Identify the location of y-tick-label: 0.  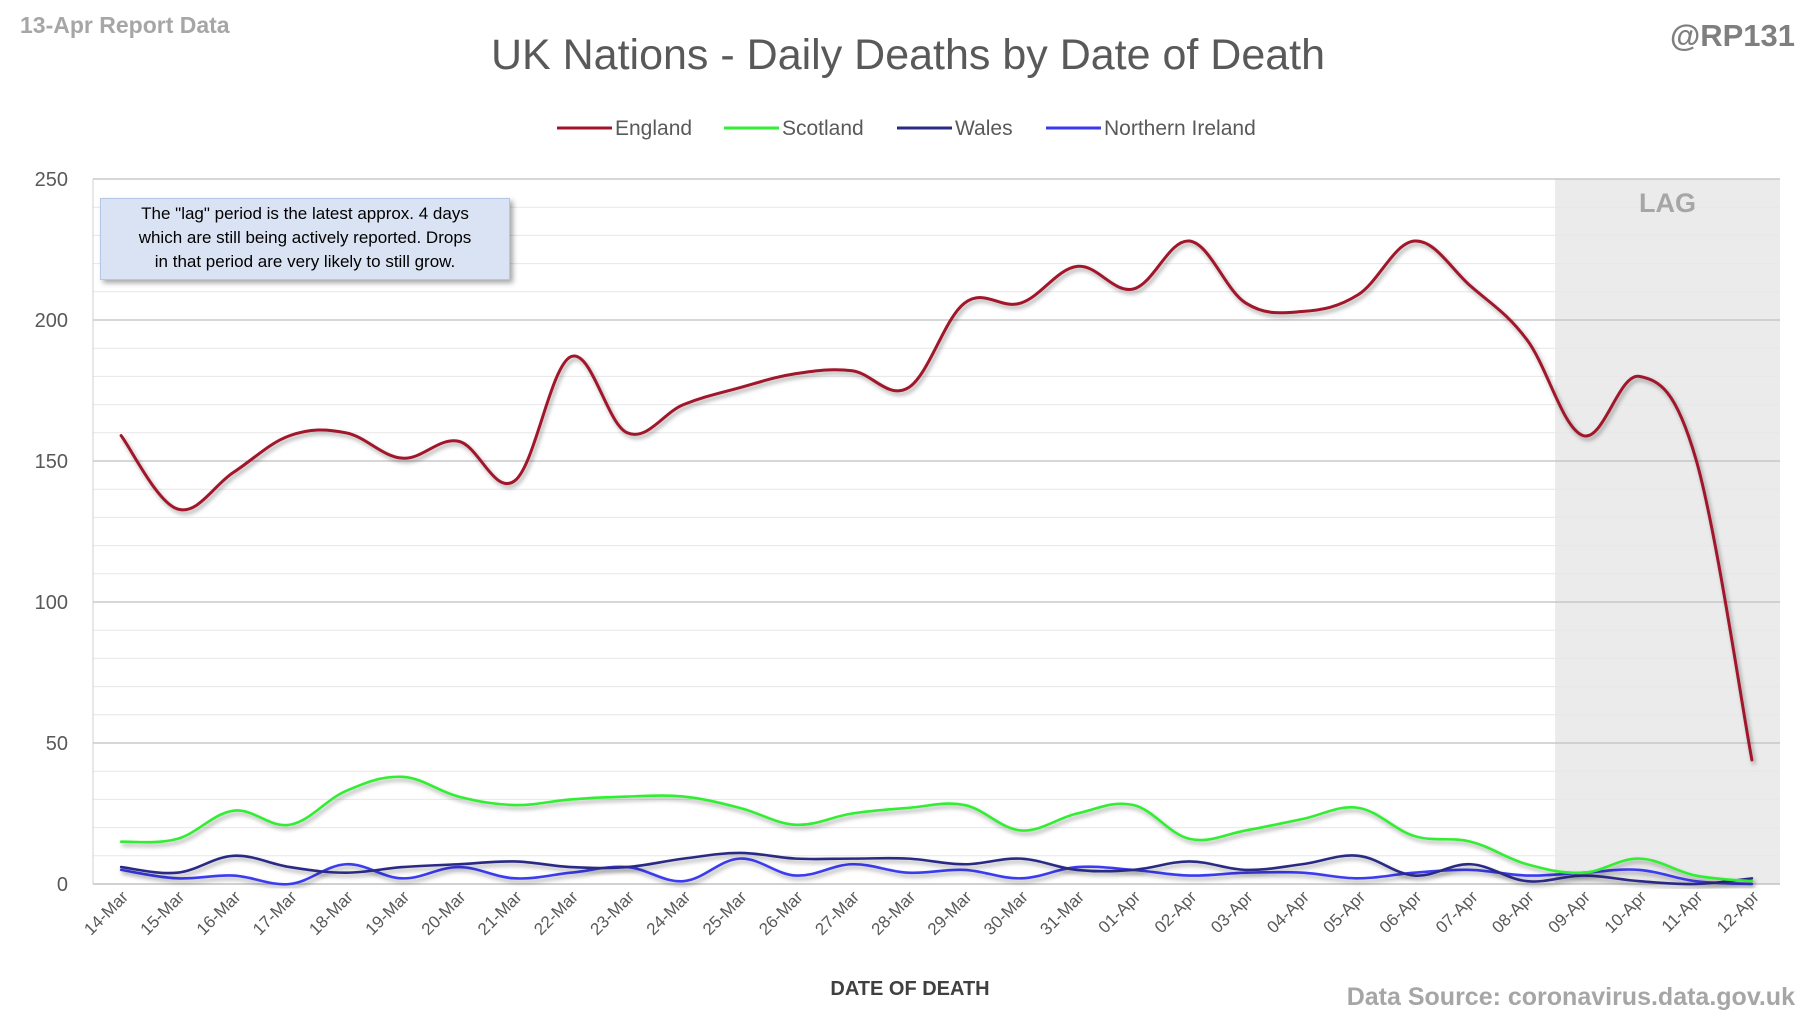
(62, 885).